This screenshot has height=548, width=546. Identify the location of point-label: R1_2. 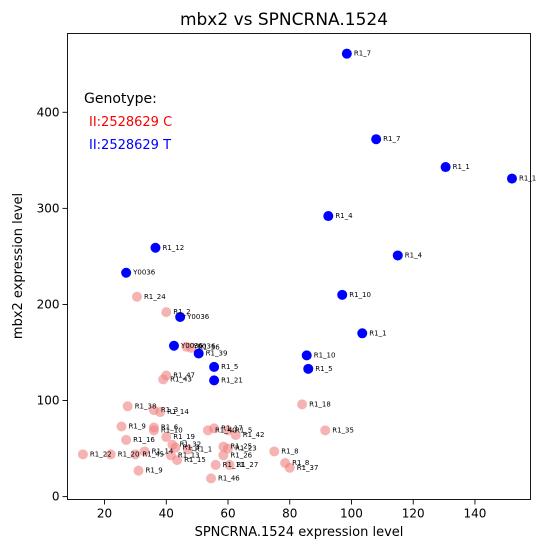
(181, 312).